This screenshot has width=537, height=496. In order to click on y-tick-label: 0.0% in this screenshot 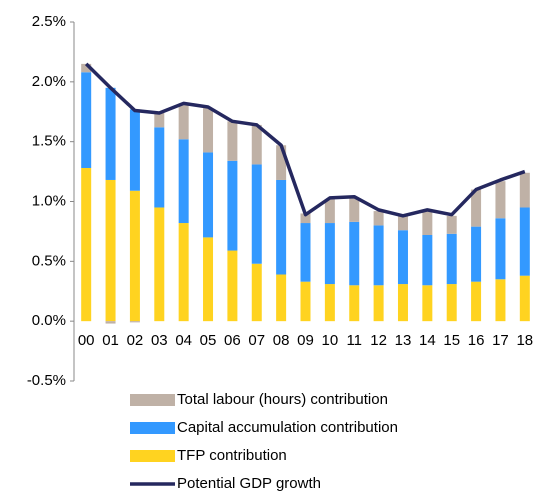, I will do `click(49, 320)`.